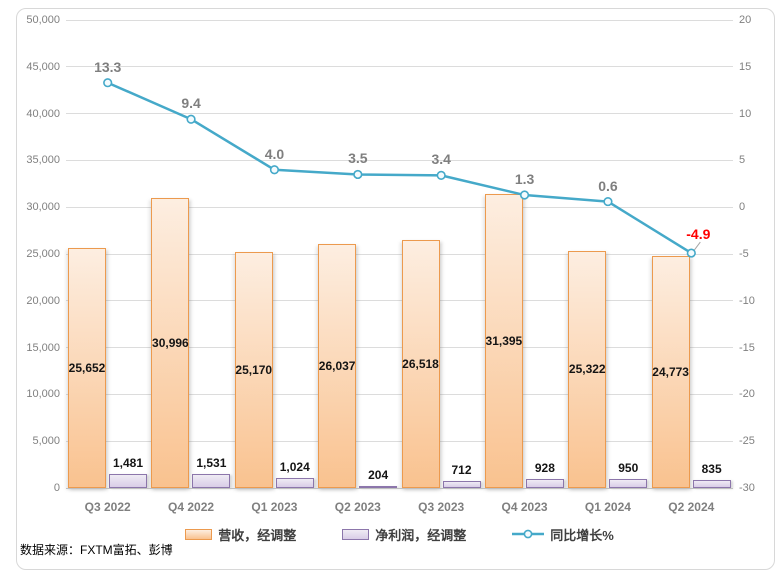 This screenshot has height=576, width=782. What do you see at coordinates (747, 441) in the screenshot?
I see `y-axis-tick-right: -25` at bounding box center [747, 441].